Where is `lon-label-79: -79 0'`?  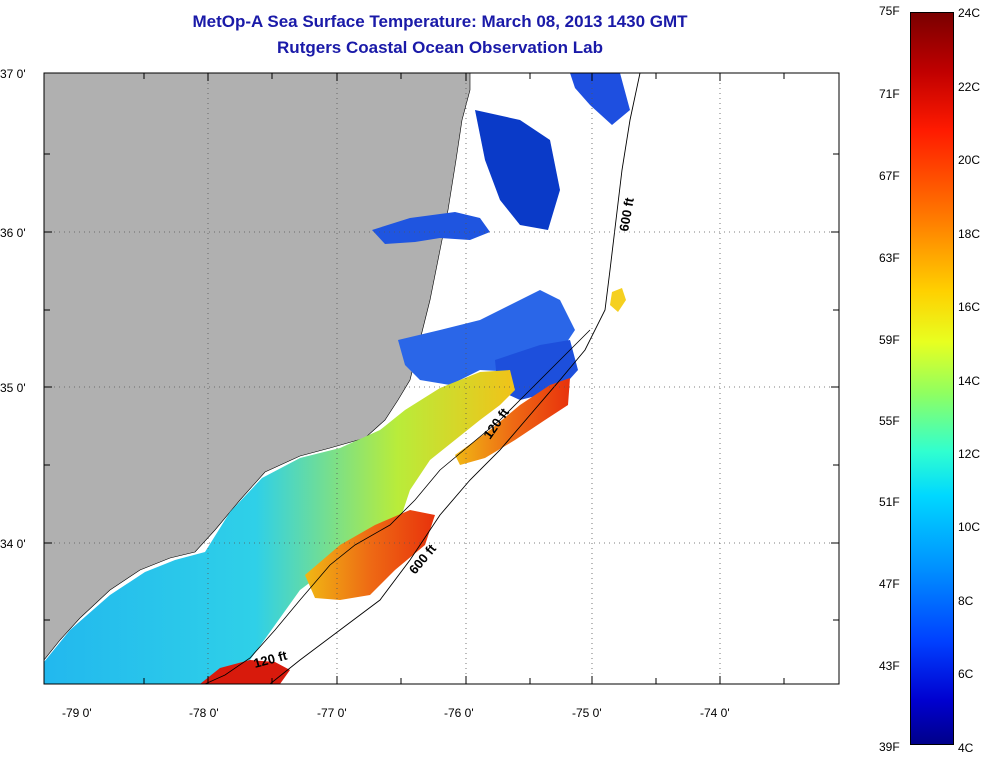
lon-label-79: -79 0' is located at coordinates (77, 713).